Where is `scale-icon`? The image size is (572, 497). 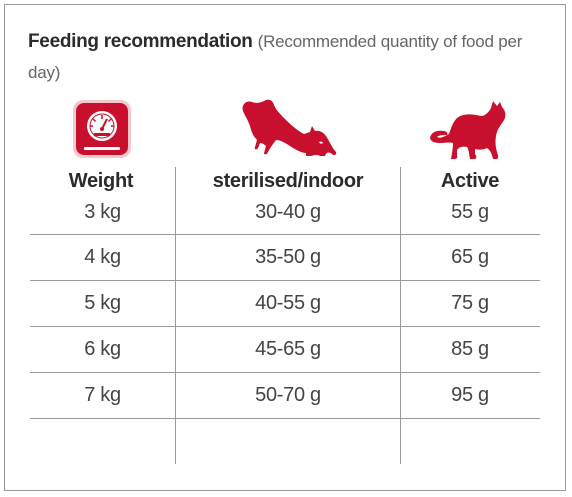 scale-icon is located at coordinates (102, 129).